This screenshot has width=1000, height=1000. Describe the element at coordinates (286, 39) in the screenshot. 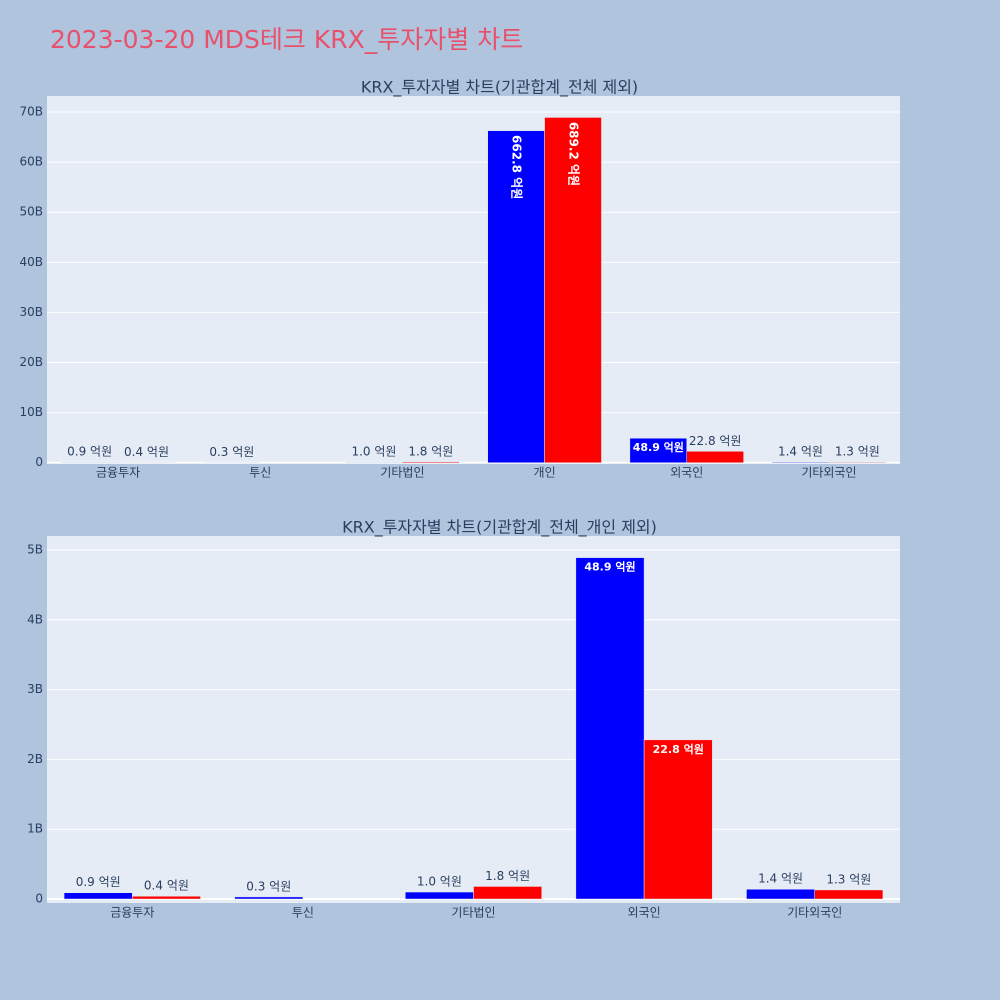

I see `page-title: 2023-03-20 MDS테크 KRX_투자자별 차트` at that location.